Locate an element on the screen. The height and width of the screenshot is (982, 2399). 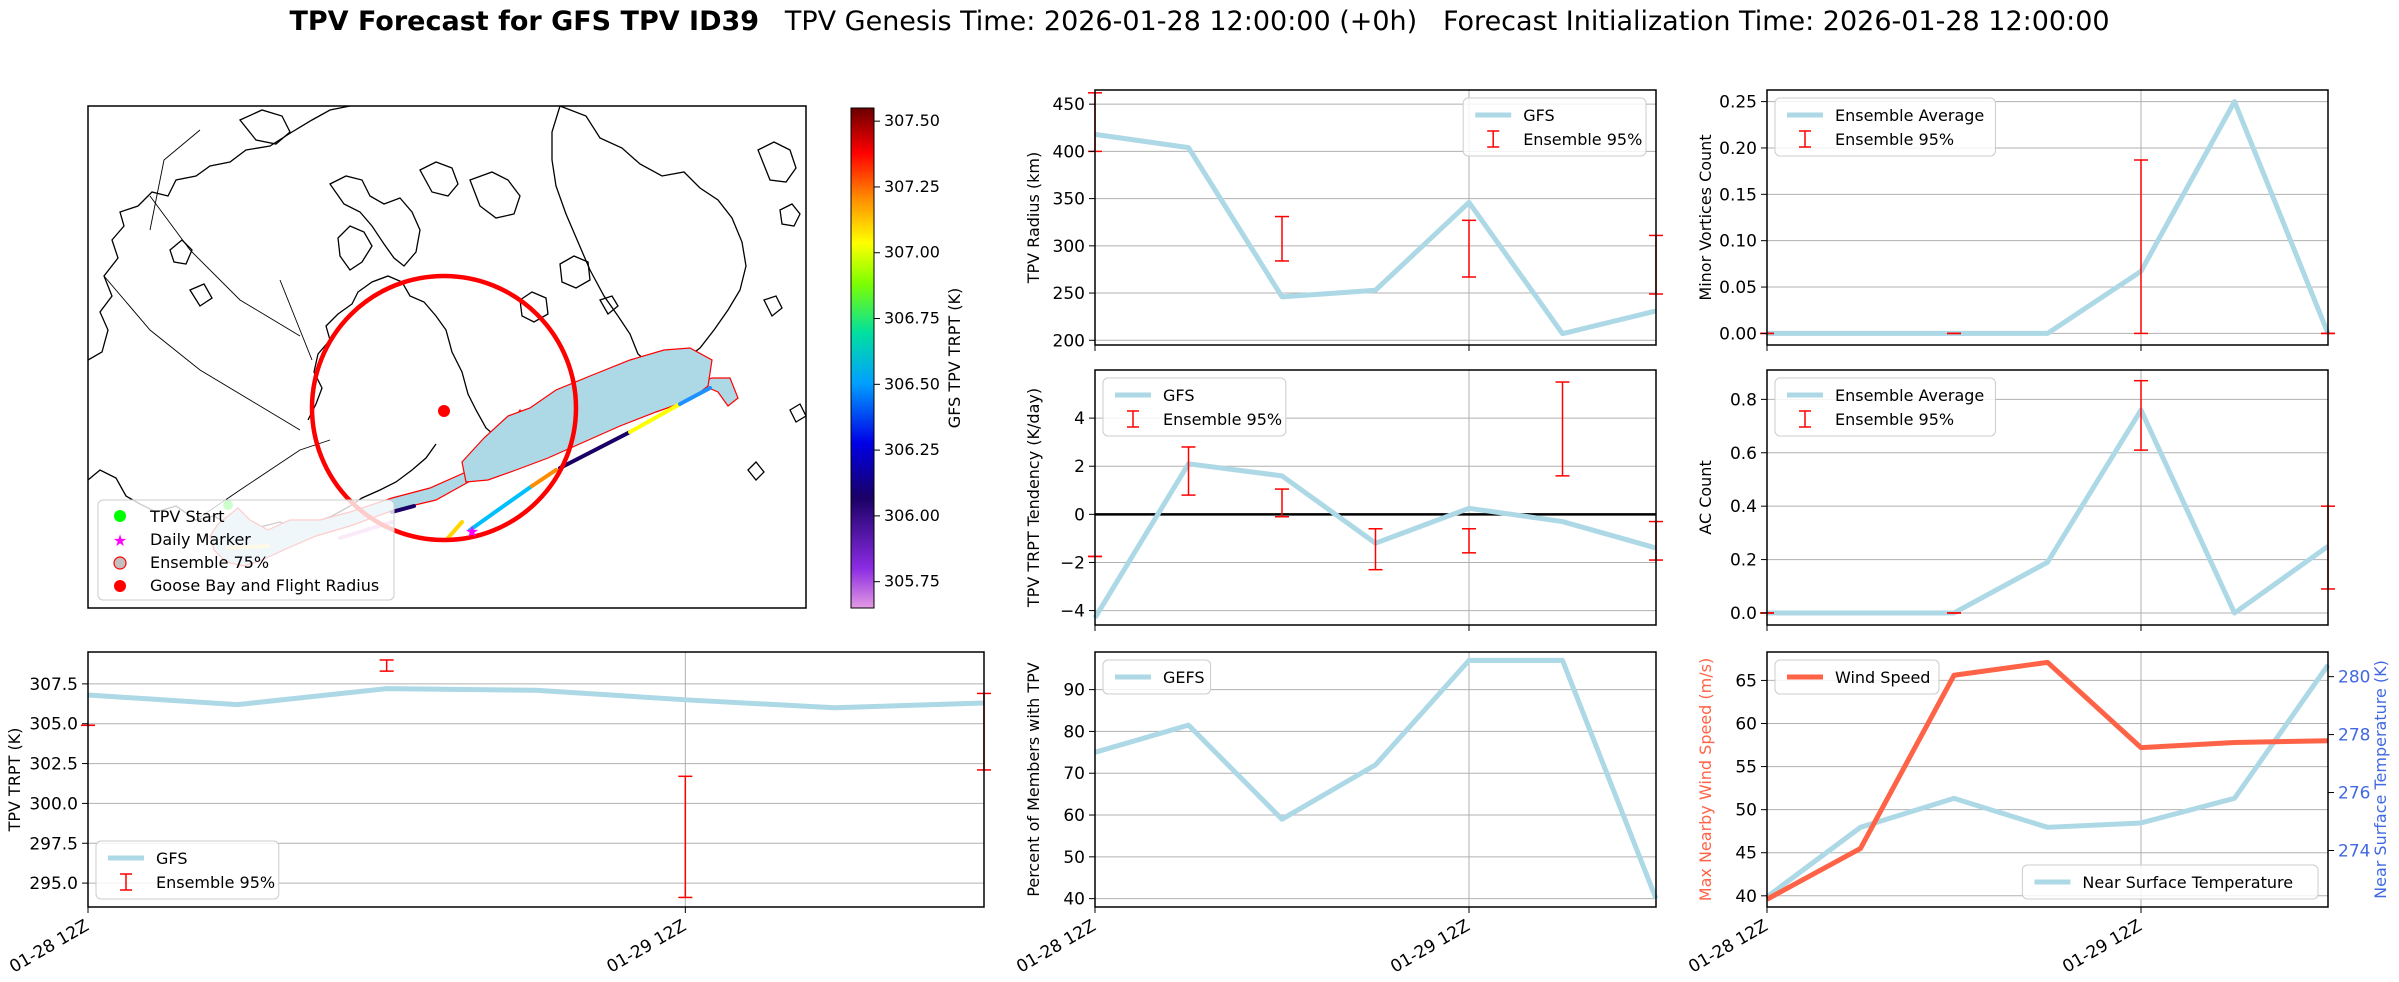
ensemble-75-region is located at coordinates (587, 415).